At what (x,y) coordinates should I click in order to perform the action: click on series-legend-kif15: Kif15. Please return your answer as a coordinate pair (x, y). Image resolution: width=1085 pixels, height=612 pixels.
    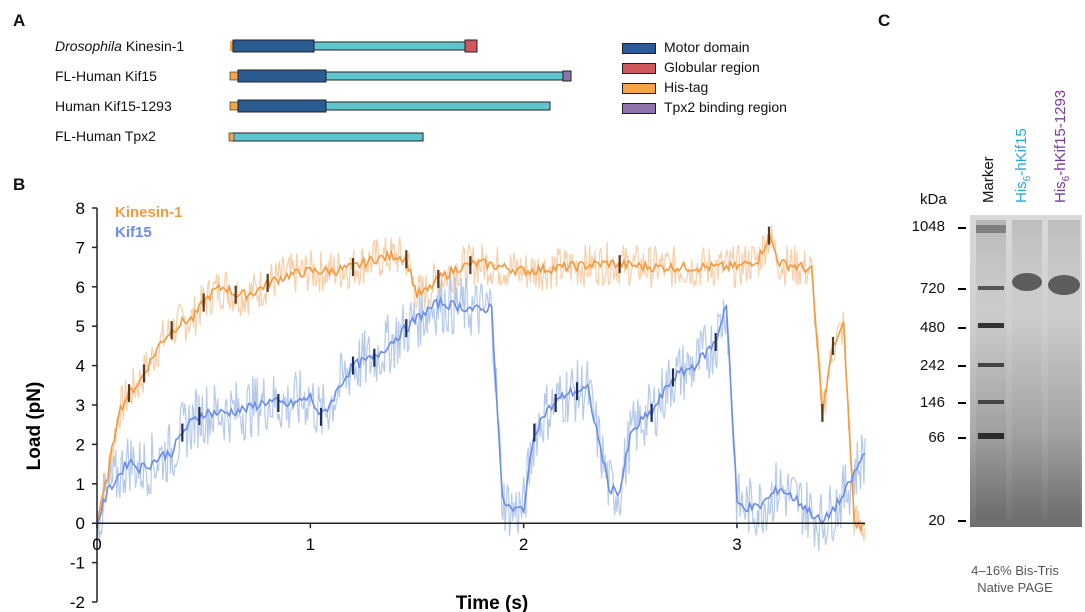
    Looking at the image, I should click on (133, 232).